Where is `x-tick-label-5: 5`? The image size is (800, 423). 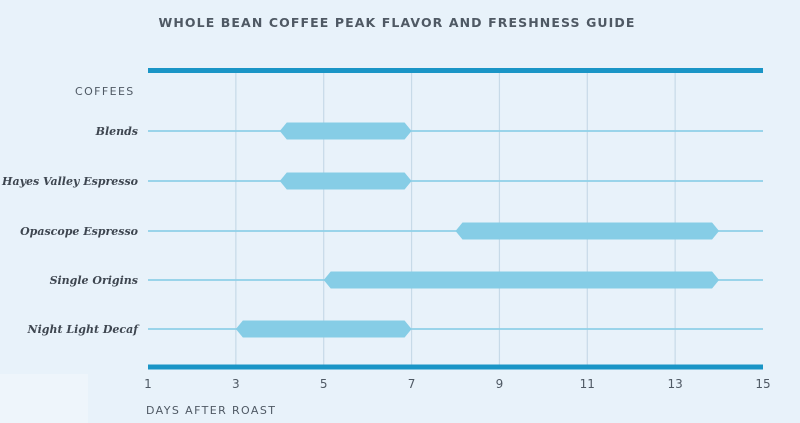
x-tick-label-5: 5 is located at coordinates (324, 384).